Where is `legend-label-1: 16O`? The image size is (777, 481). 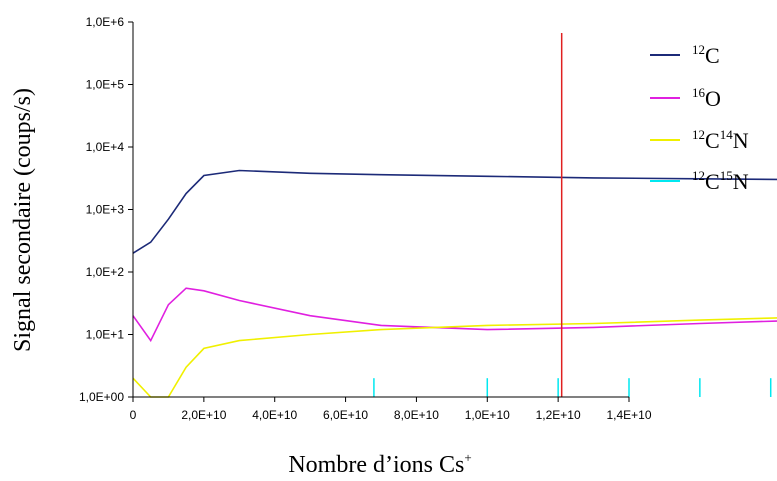
legend-label-1: 16O is located at coordinates (706, 98).